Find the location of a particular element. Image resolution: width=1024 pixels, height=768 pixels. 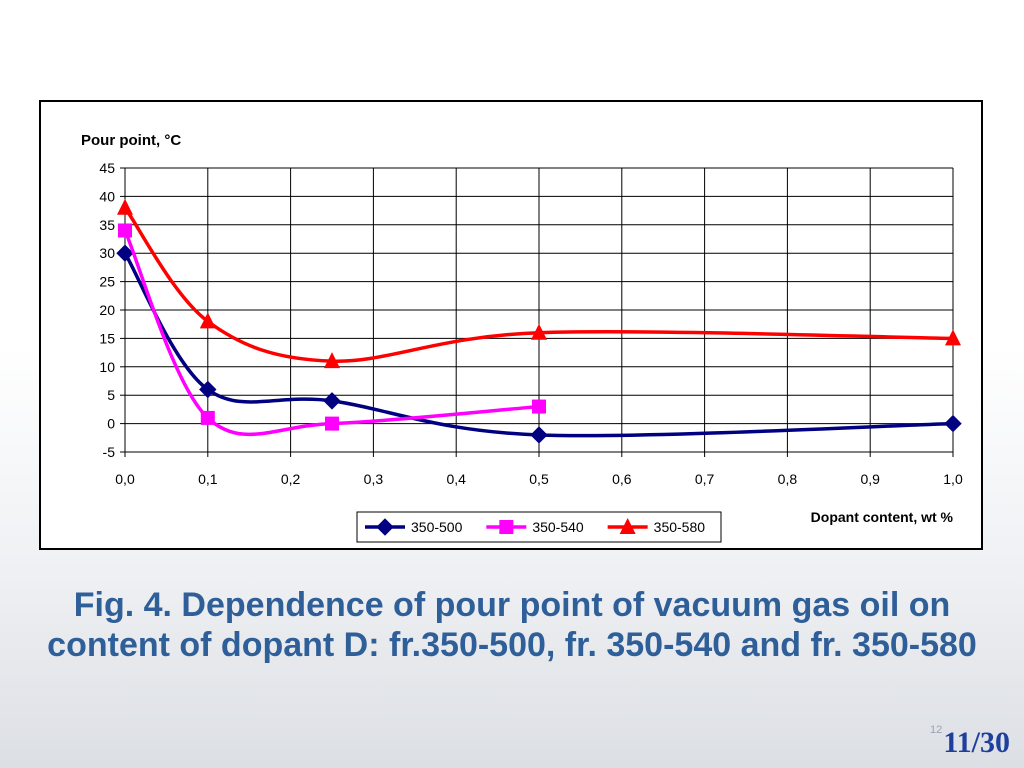

x-tick-label: 0,2 is located at coordinates (291, 479).